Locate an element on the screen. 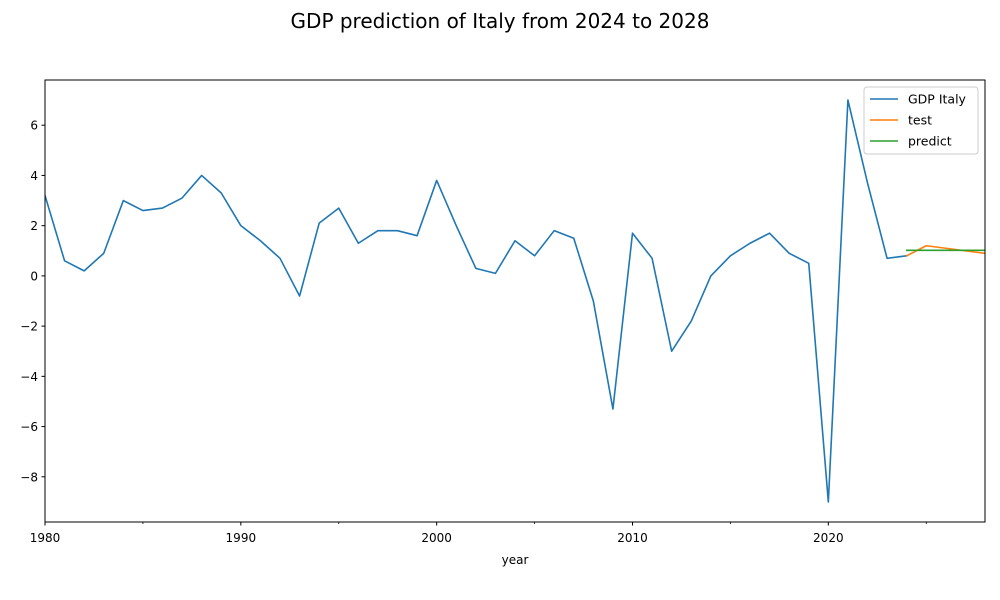  legend-label: test is located at coordinates (920, 120).